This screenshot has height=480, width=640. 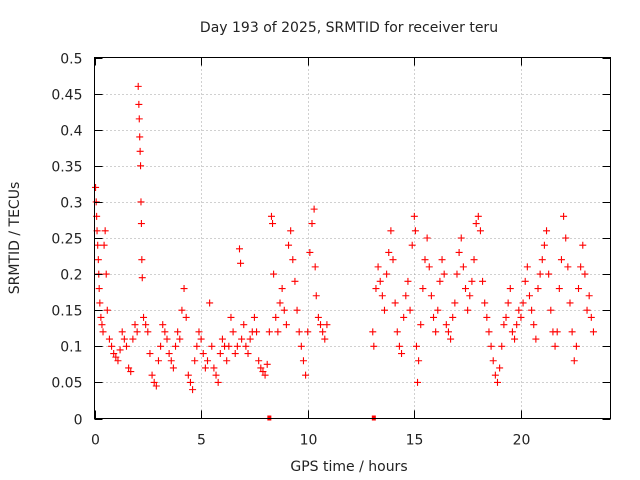 I want to click on x-tick-label: 5, so click(x=201, y=441).